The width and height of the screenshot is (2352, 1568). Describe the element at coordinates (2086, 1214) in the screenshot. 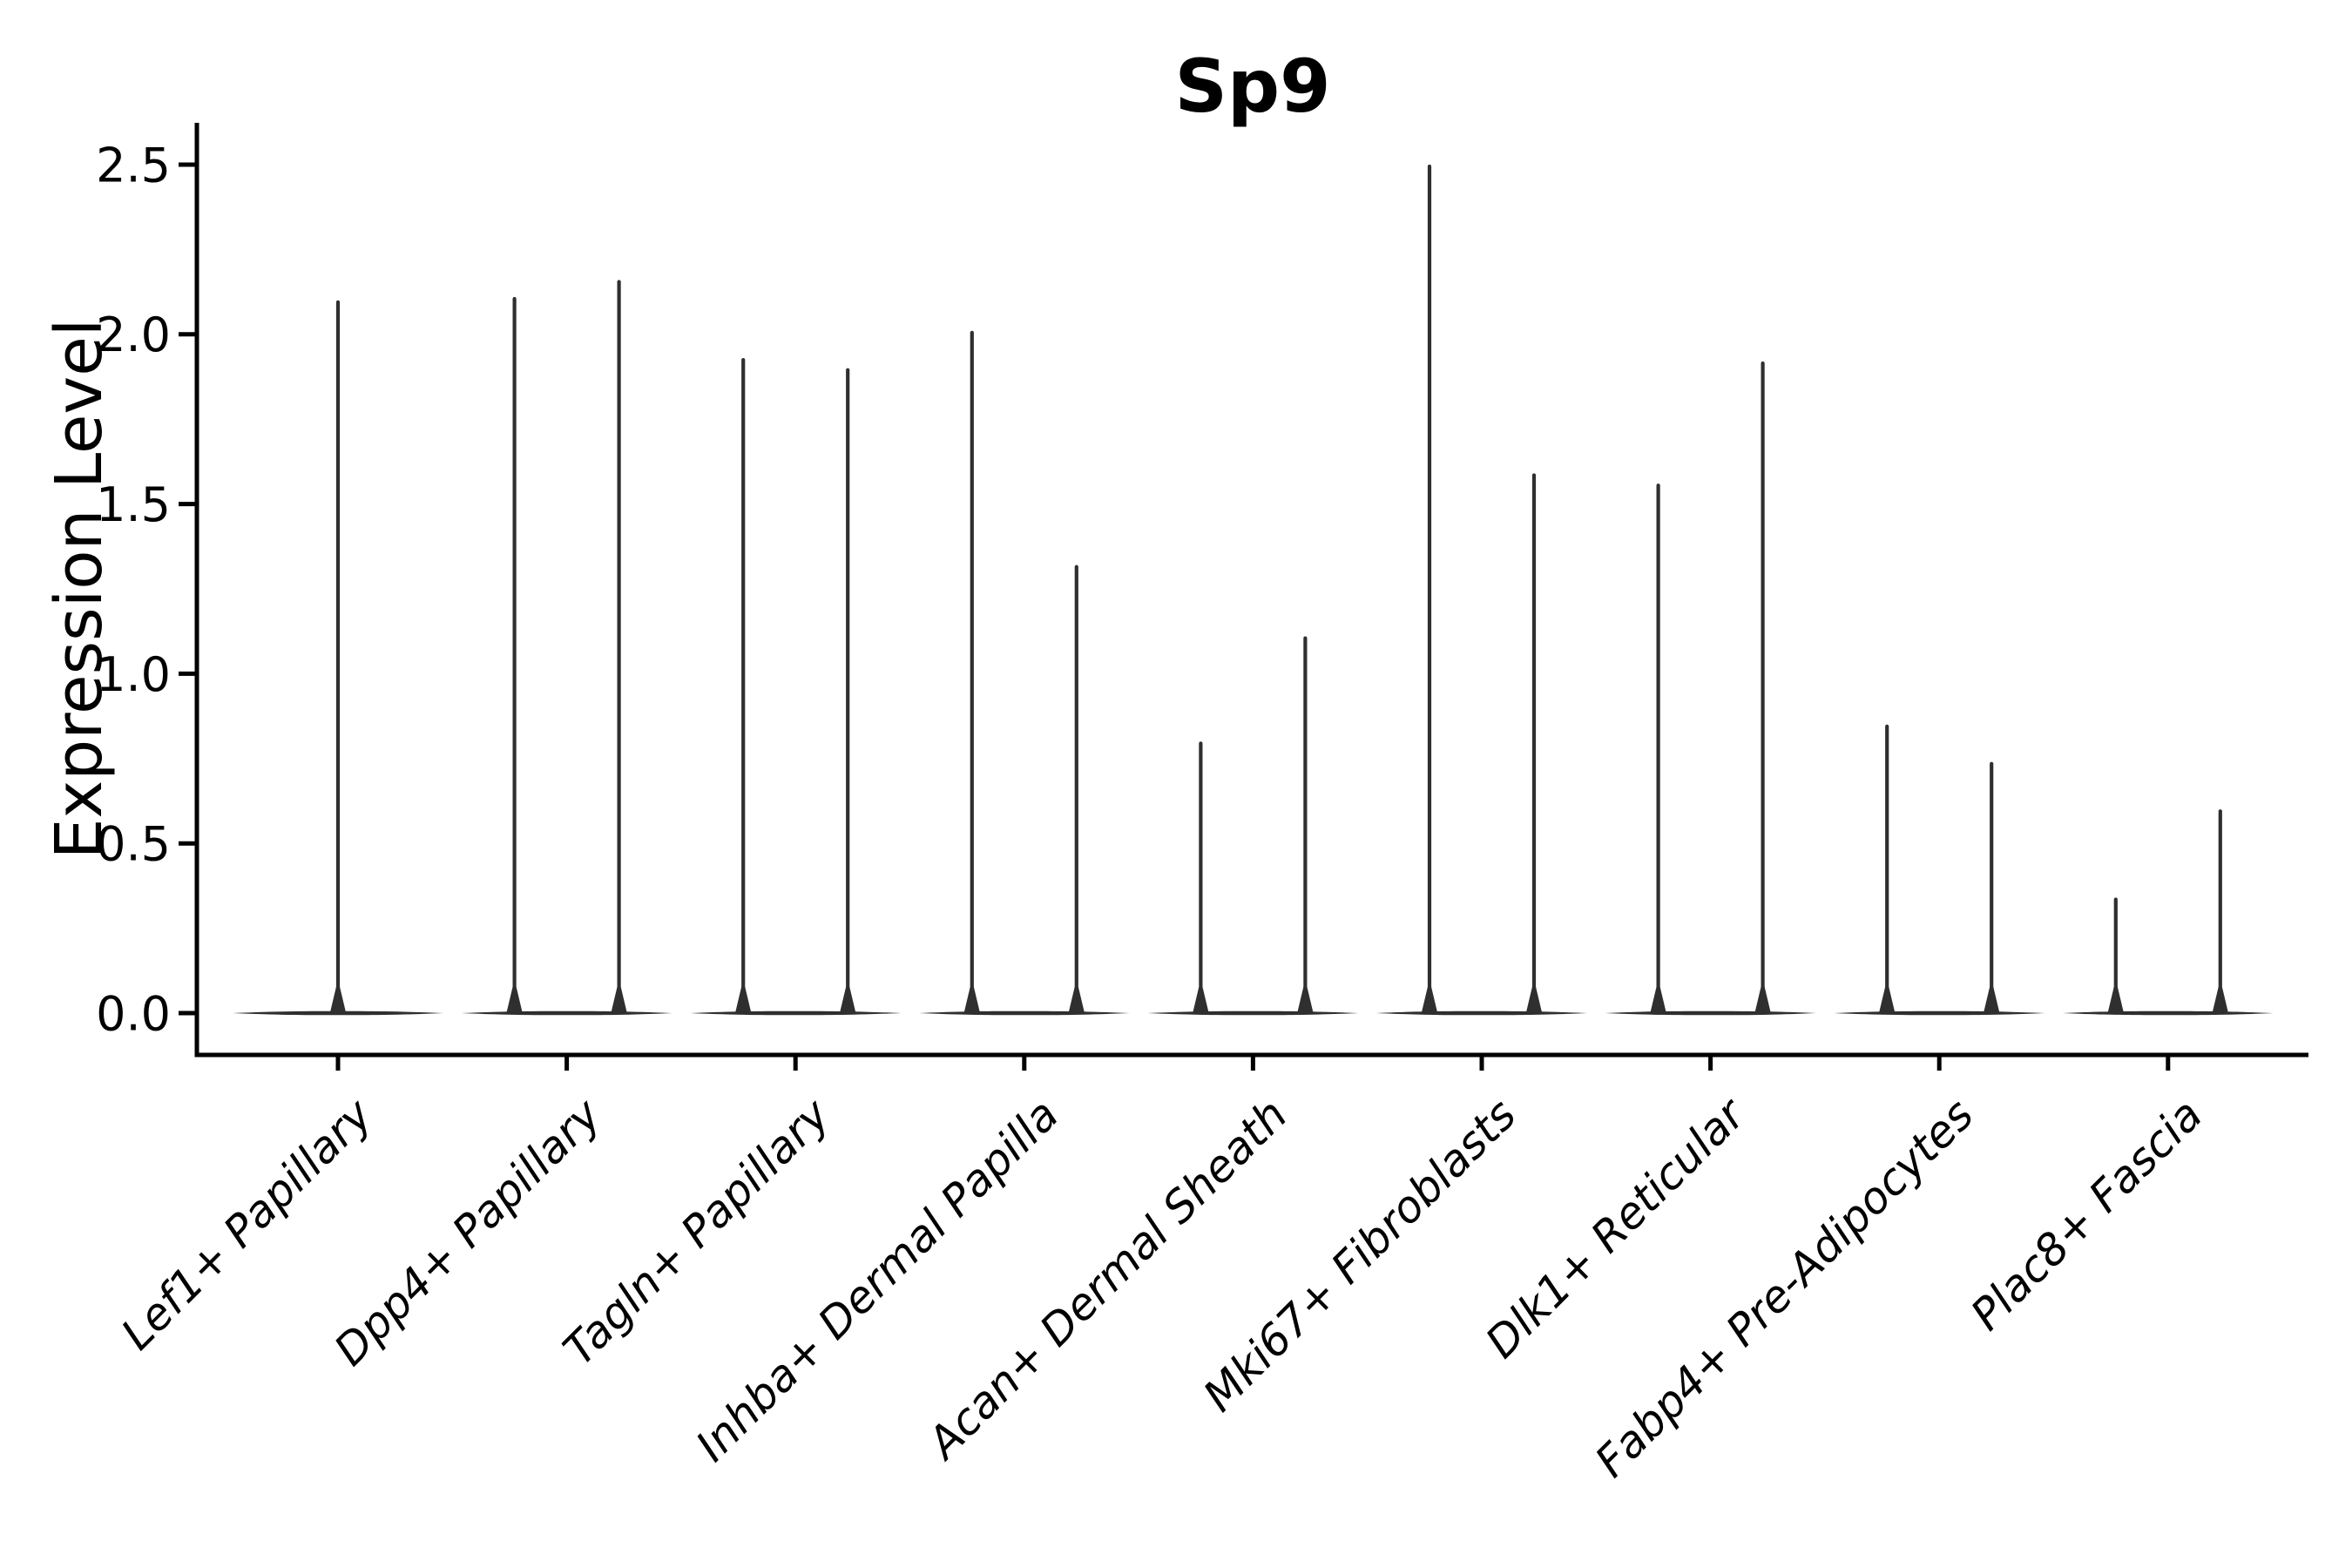

I see `x-tick-label: Plac8+ Fascia` at that location.